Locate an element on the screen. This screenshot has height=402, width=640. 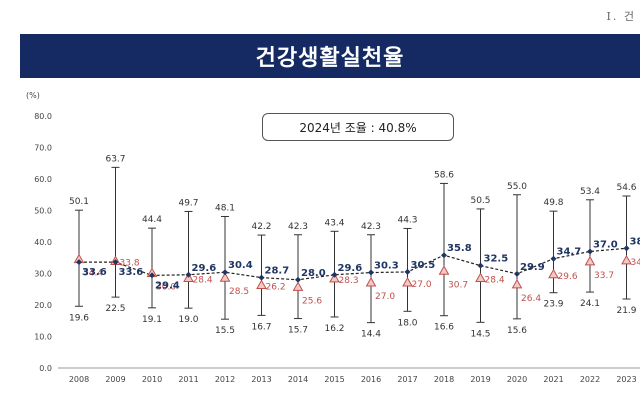
x-tick-label: 2022 is located at coordinates (590, 379).